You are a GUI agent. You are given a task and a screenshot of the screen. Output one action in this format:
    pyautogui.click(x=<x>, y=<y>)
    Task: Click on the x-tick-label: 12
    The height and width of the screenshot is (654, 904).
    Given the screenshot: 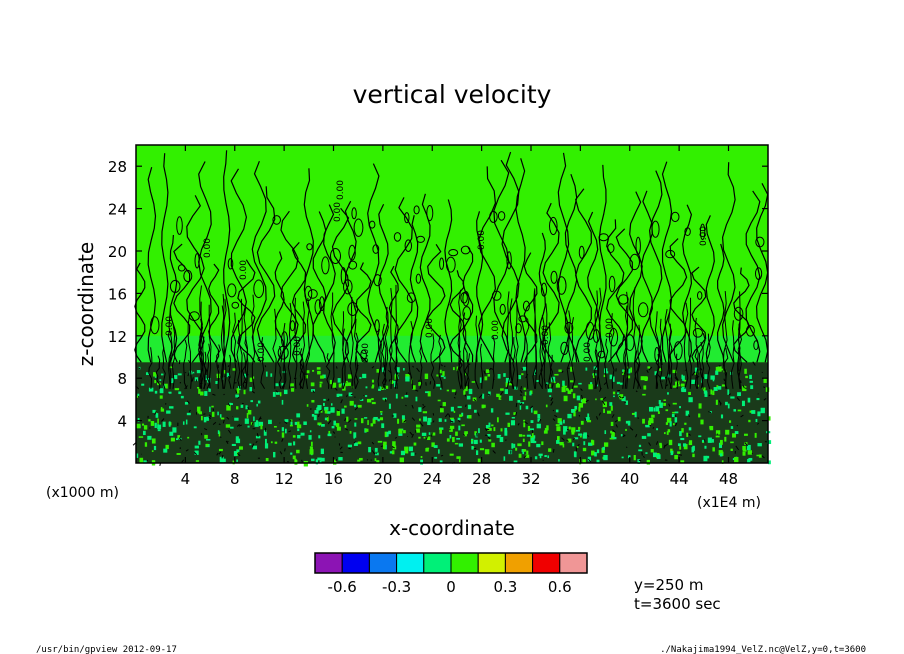 What is the action you would take?
    pyautogui.click(x=284, y=479)
    